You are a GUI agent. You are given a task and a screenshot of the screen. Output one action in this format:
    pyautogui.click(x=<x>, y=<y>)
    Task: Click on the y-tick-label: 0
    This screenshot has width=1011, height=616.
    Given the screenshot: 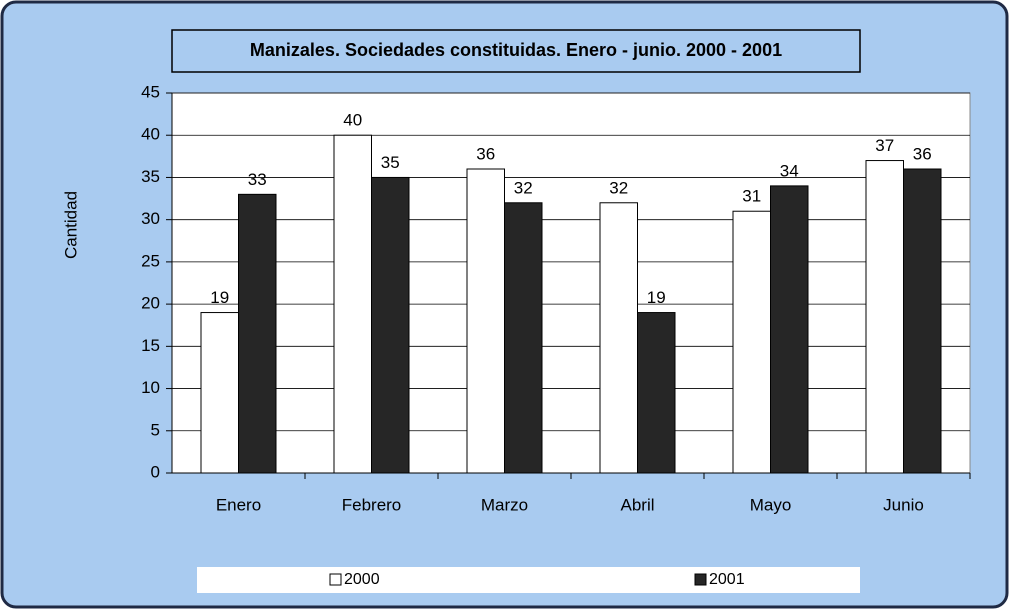 What is the action you would take?
    pyautogui.click(x=155, y=471)
    